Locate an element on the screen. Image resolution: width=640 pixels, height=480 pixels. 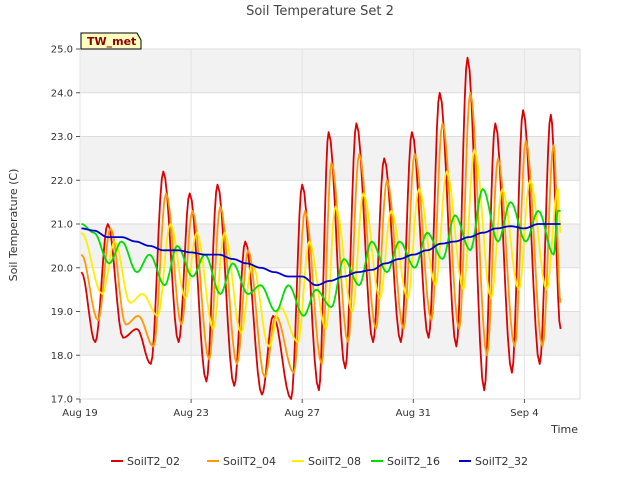
y-tick-label: 22.0 is located at coordinates (62, 181).